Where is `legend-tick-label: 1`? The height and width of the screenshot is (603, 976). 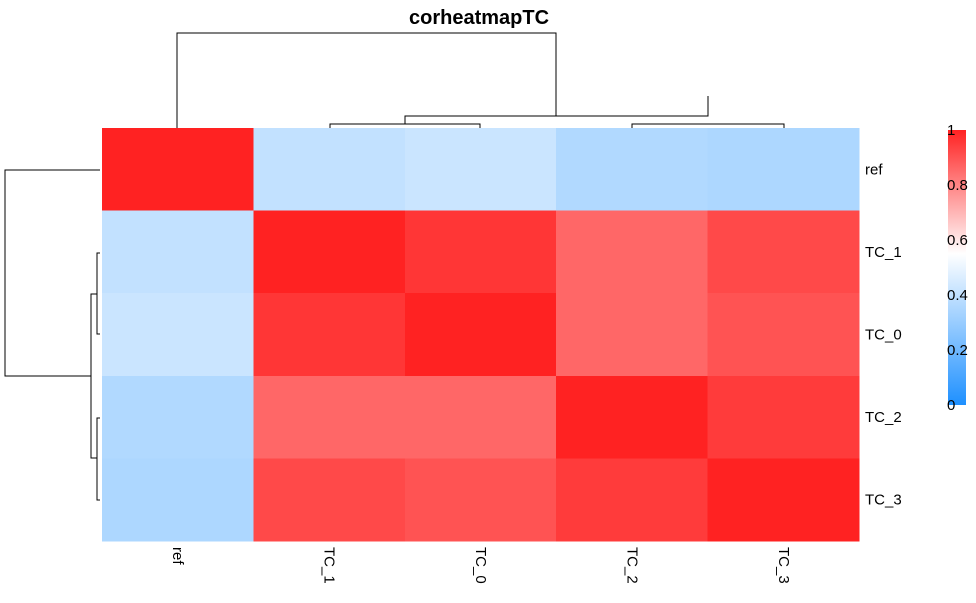 legend-tick-label: 1 is located at coordinates (951, 130).